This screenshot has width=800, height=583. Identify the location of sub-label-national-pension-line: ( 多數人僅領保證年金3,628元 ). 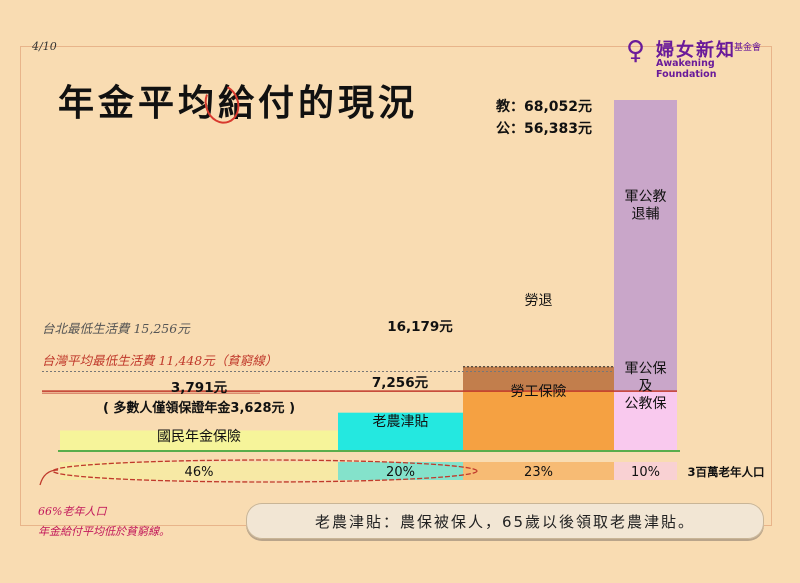
(199, 408).